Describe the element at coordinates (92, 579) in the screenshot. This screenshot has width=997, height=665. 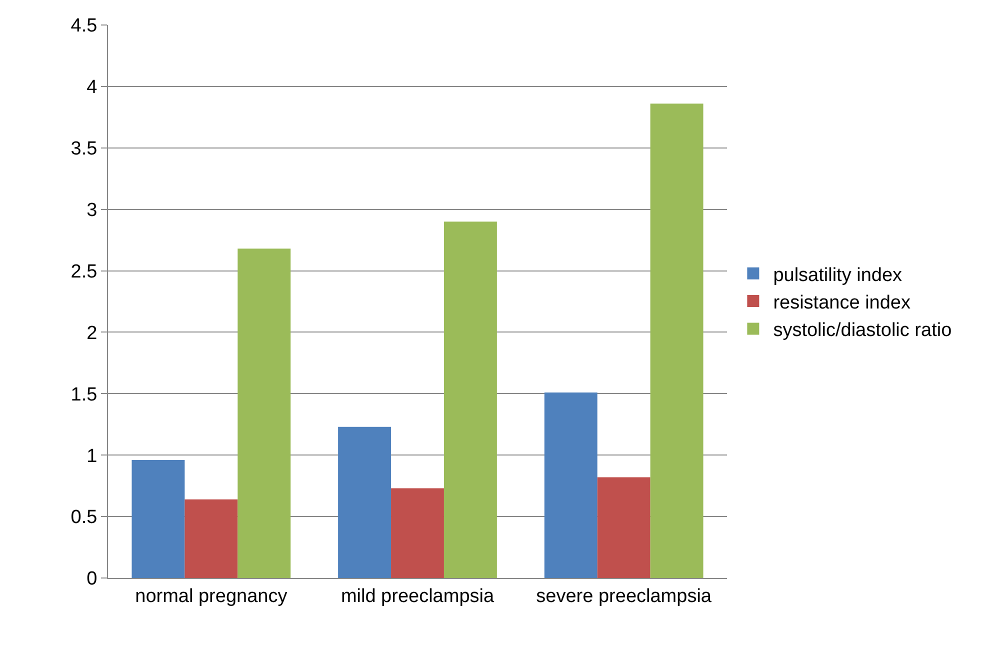
I see `y-tick-label: 0` at that location.